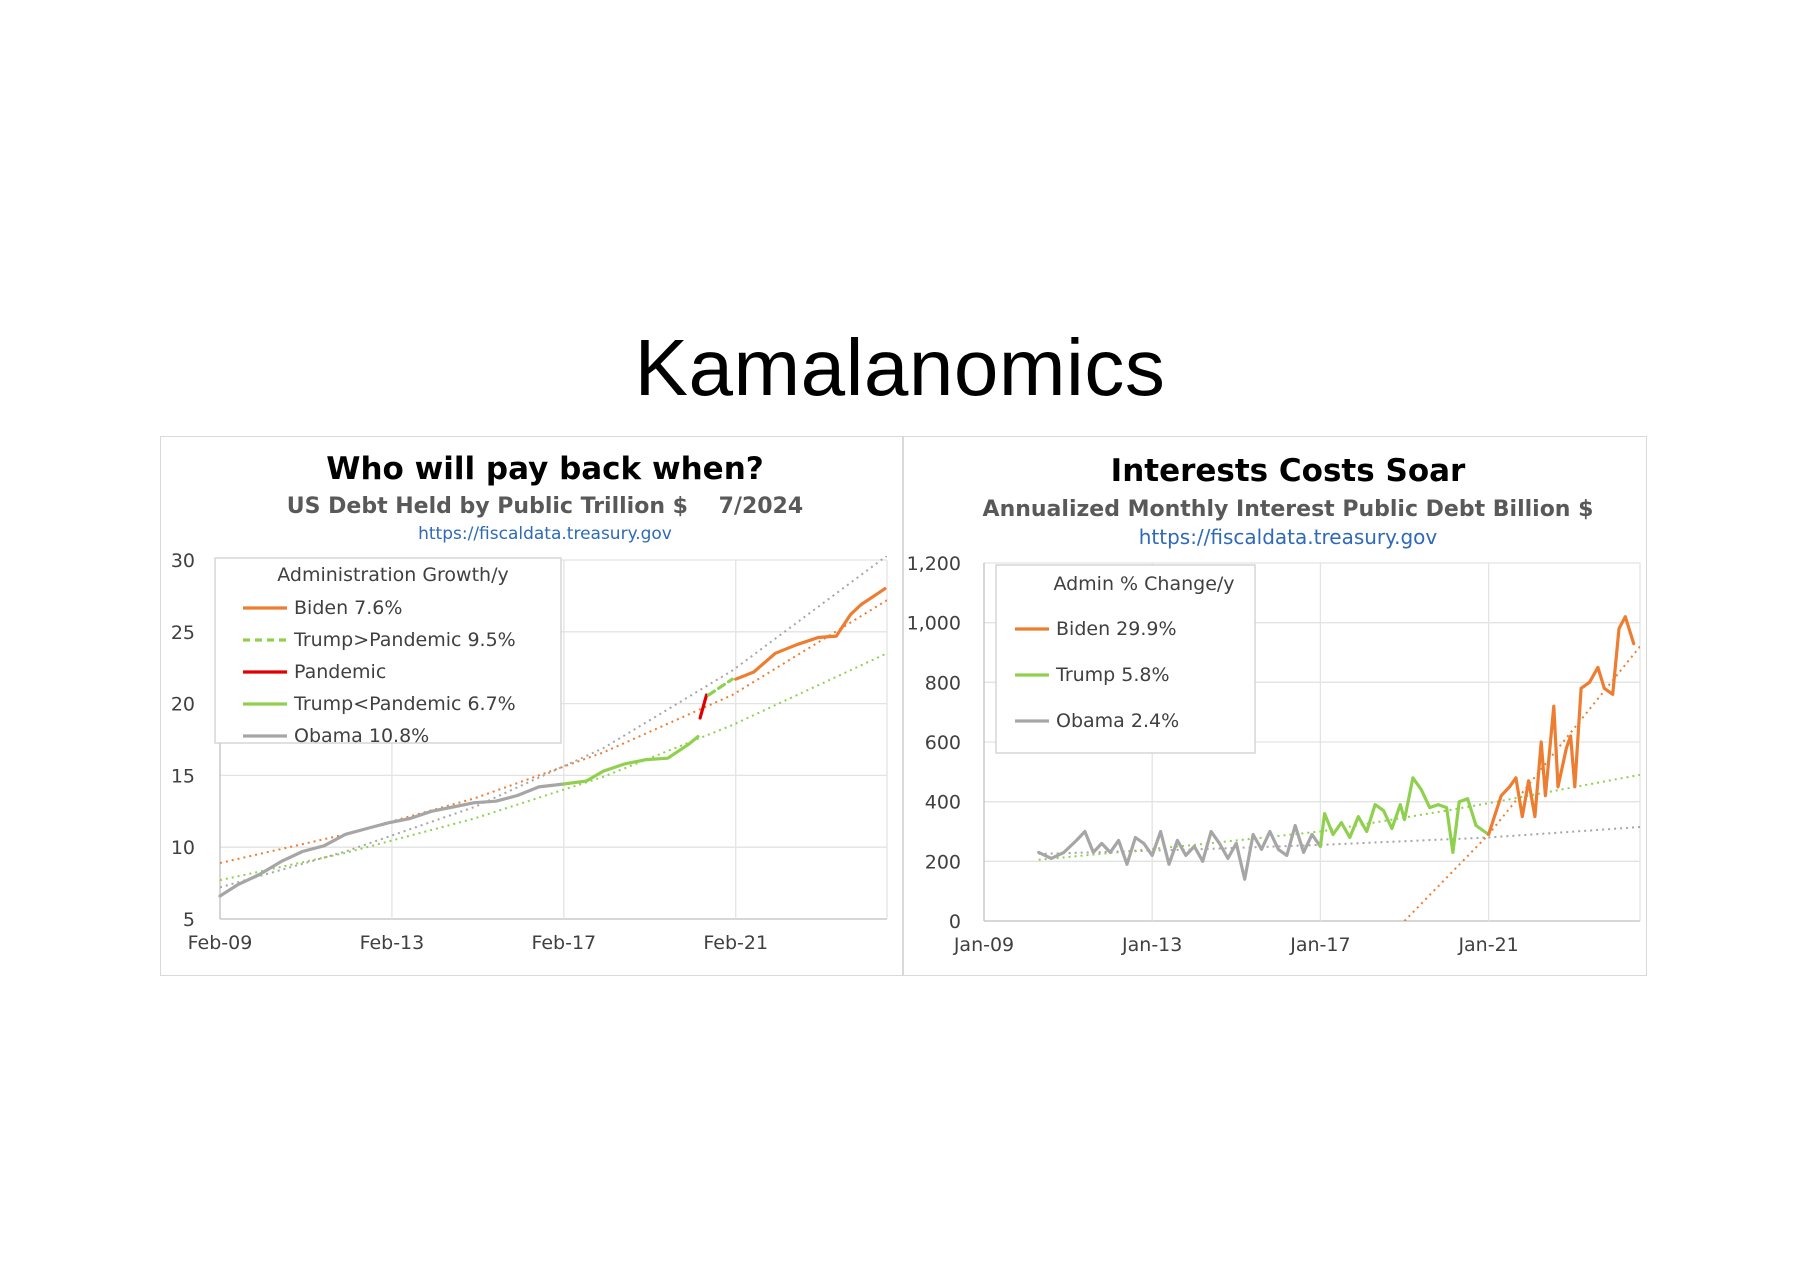 This screenshot has width=1800, height=1285. What do you see at coordinates (189, 920) in the screenshot?
I see `y-tick-label: 5` at bounding box center [189, 920].